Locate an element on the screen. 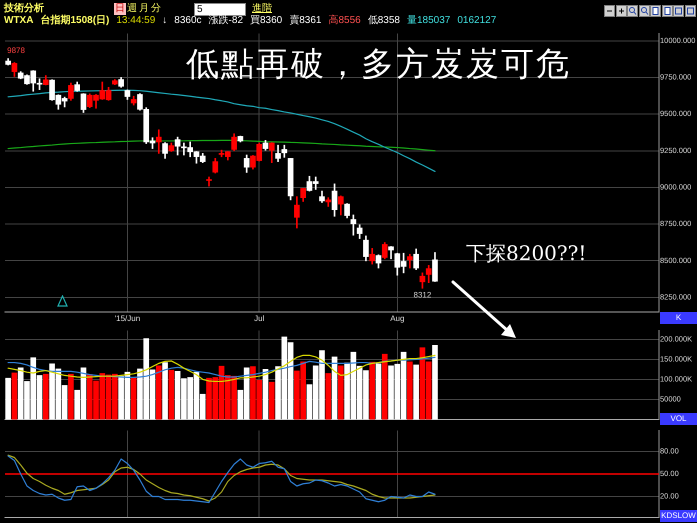 The height and width of the screenshot is (523, 697). text: 技術分析 is located at coordinates (24, 8).